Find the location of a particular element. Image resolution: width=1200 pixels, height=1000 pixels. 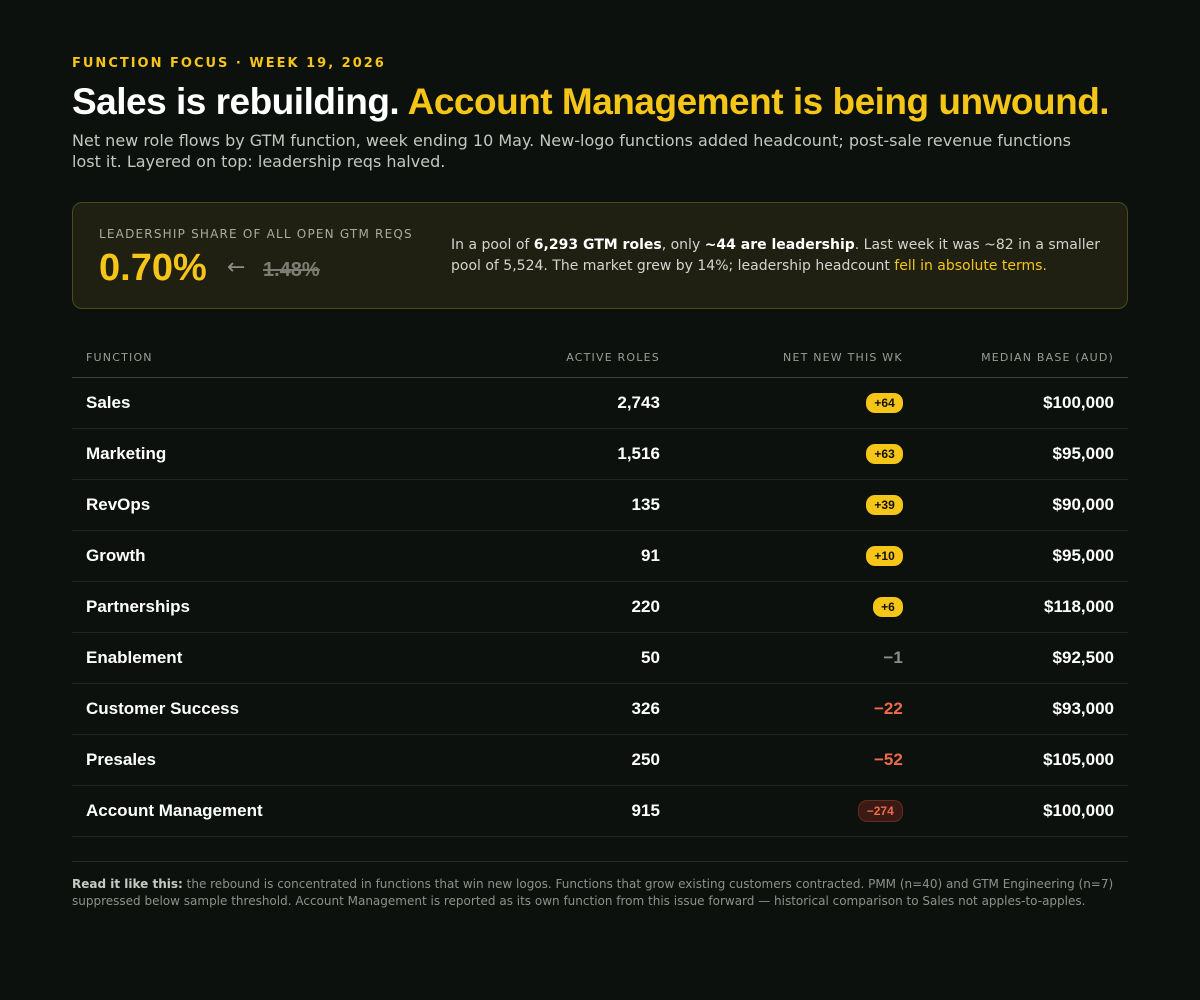

table-row: RevOps 135 +39 $90,000 is located at coordinates (600, 505).